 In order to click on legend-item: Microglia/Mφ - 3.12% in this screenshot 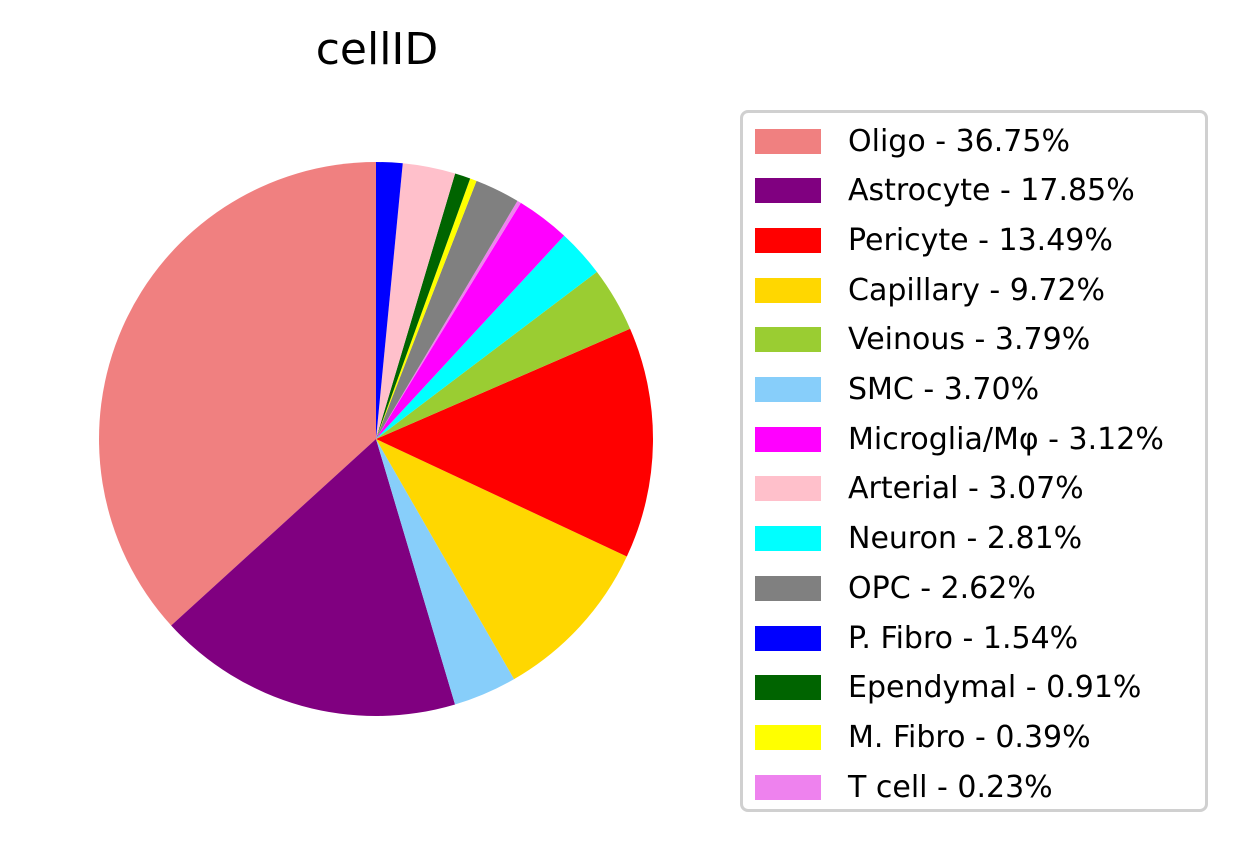, I will do `click(959, 439)`.